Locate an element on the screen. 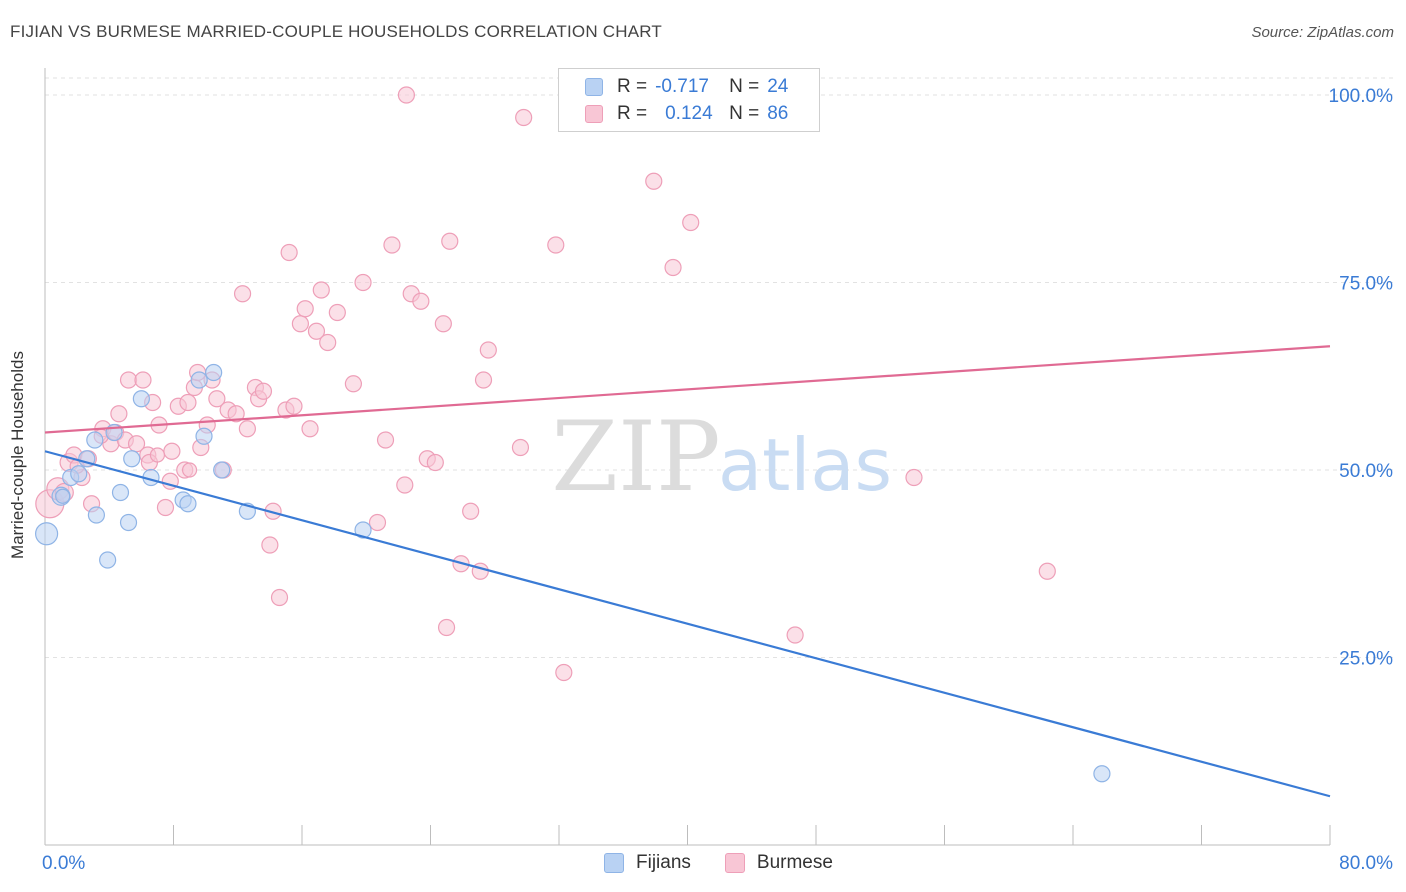 The height and width of the screenshot is (892, 1406). y-axis-label: Married-couple Households is located at coordinates (17, 455).